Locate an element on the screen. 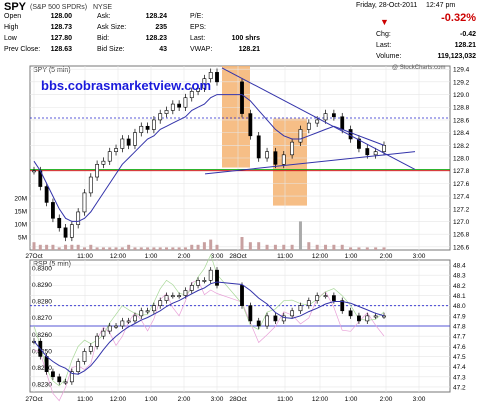 The image size is (480, 406). exchange: NYSE is located at coordinates (103, 7).